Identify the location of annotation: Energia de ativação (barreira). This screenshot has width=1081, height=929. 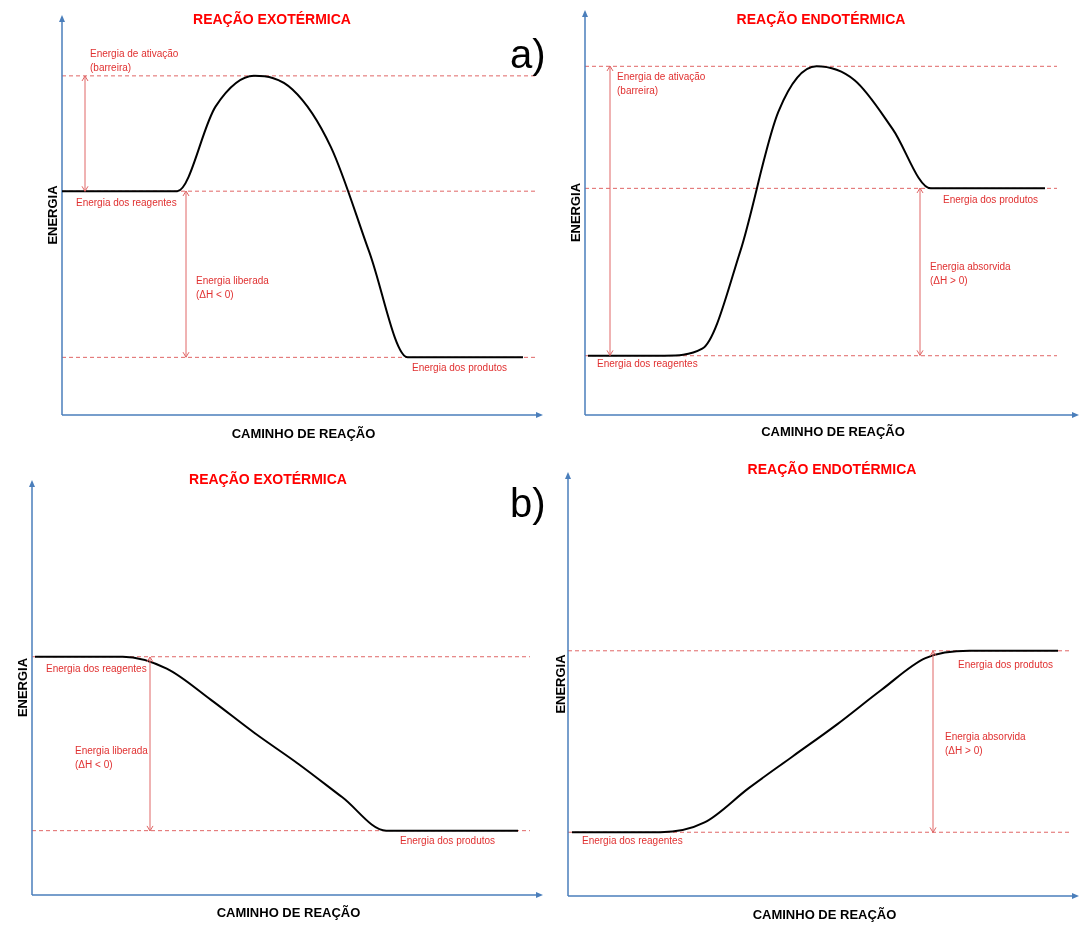
(661, 84).